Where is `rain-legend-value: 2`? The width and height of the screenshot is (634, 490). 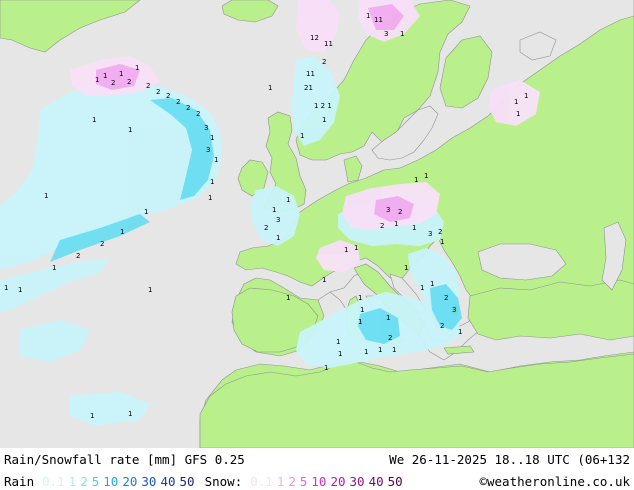 rain-legend-value: 2 is located at coordinates (84, 481).